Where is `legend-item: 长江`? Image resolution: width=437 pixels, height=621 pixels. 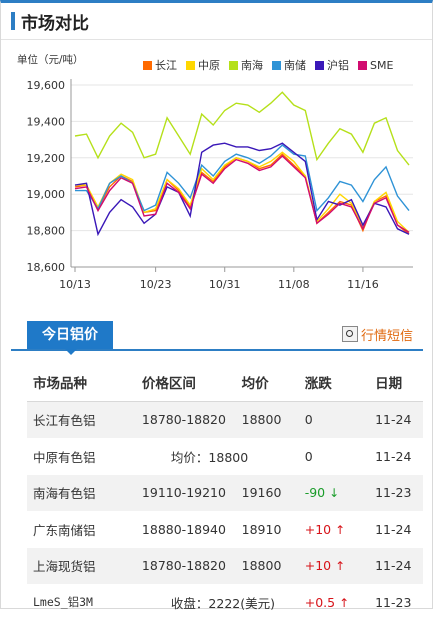 legend-item: 长江 is located at coordinates (160, 65).